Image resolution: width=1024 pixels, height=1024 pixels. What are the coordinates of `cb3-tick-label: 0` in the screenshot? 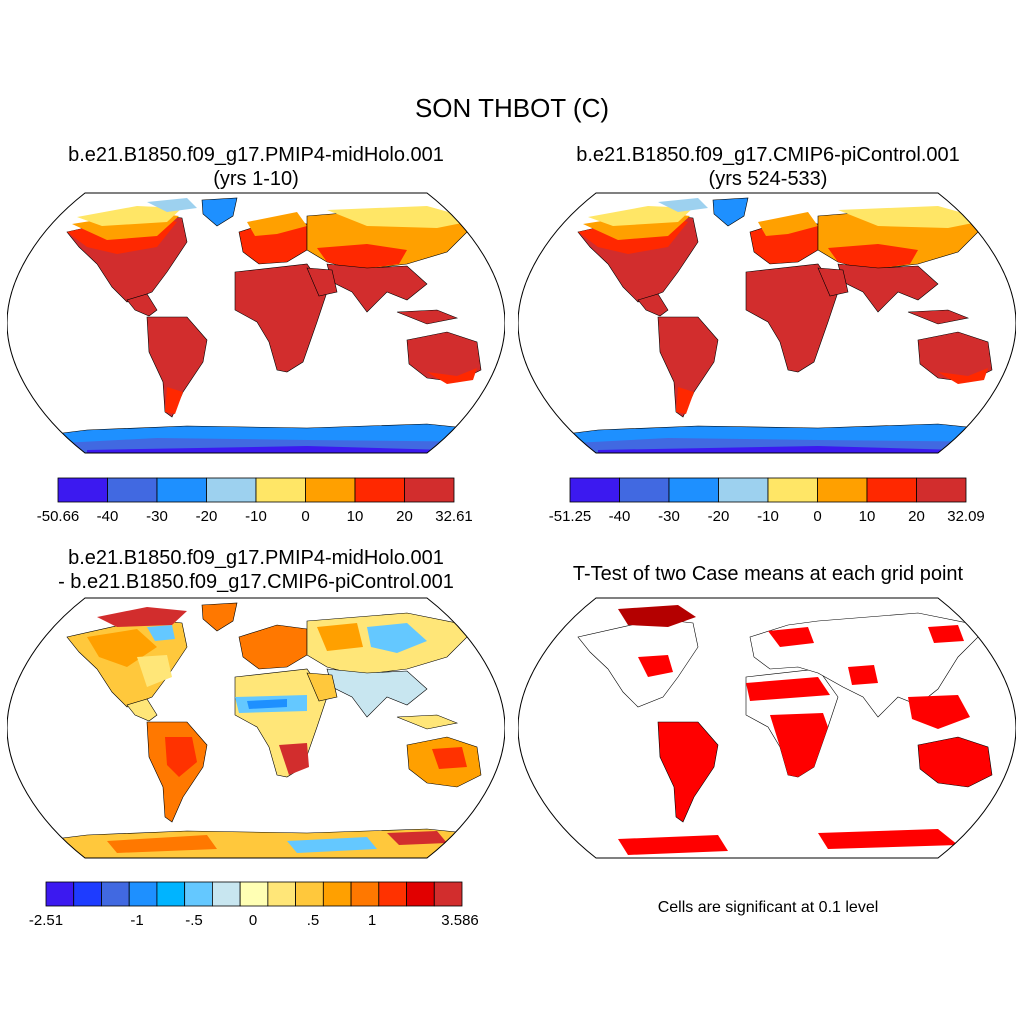 It's located at (253, 920).